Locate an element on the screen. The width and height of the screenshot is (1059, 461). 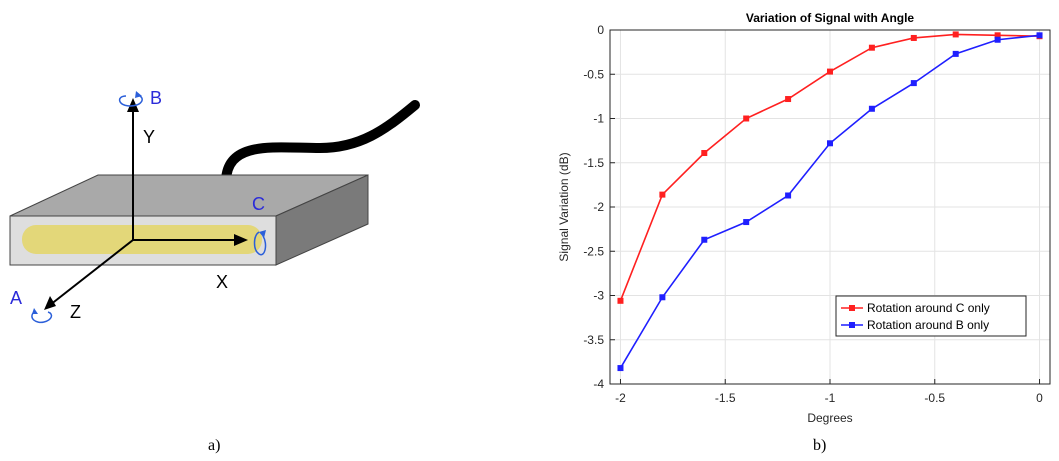
chart-title: Variation of Signal with Angle is located at coordinates (830, 18).